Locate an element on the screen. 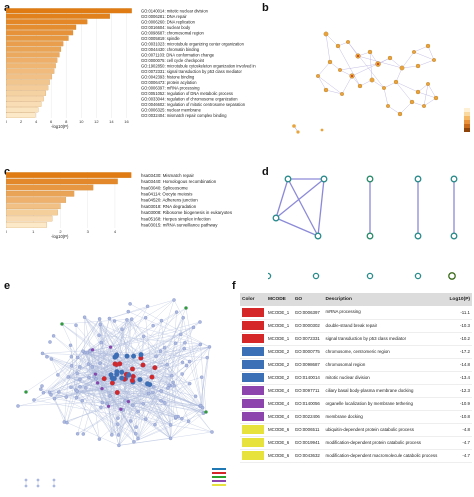 This screenshot has height=497, width=474. go-xtick-label: 12 is located at coordinates (96, 121).